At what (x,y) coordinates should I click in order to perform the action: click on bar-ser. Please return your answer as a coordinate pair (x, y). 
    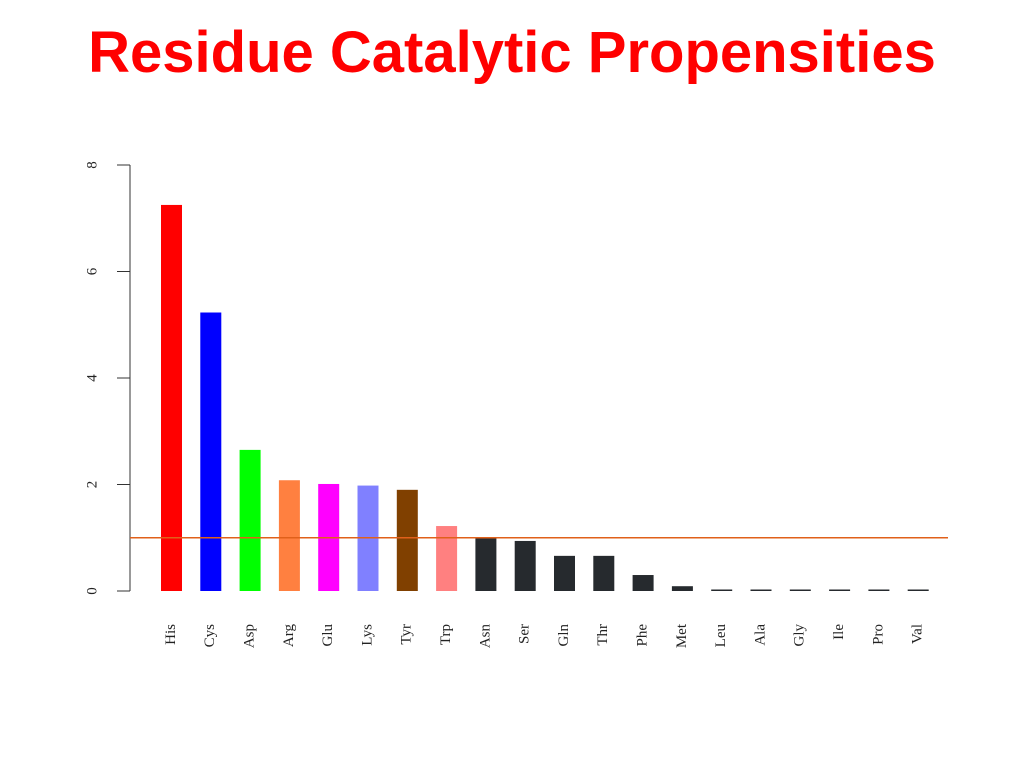
    Looking at the image, I should click on (525, 565).